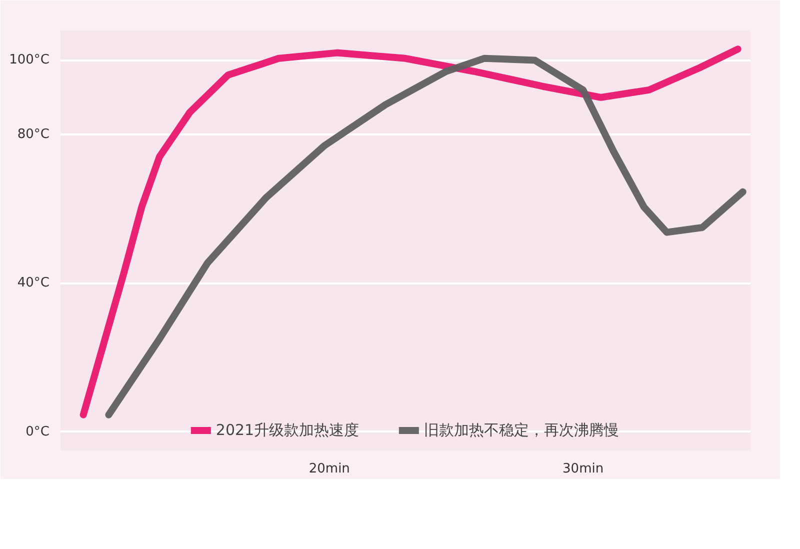  I want to click on y-tick-label: 80°C, so click(33, 134).